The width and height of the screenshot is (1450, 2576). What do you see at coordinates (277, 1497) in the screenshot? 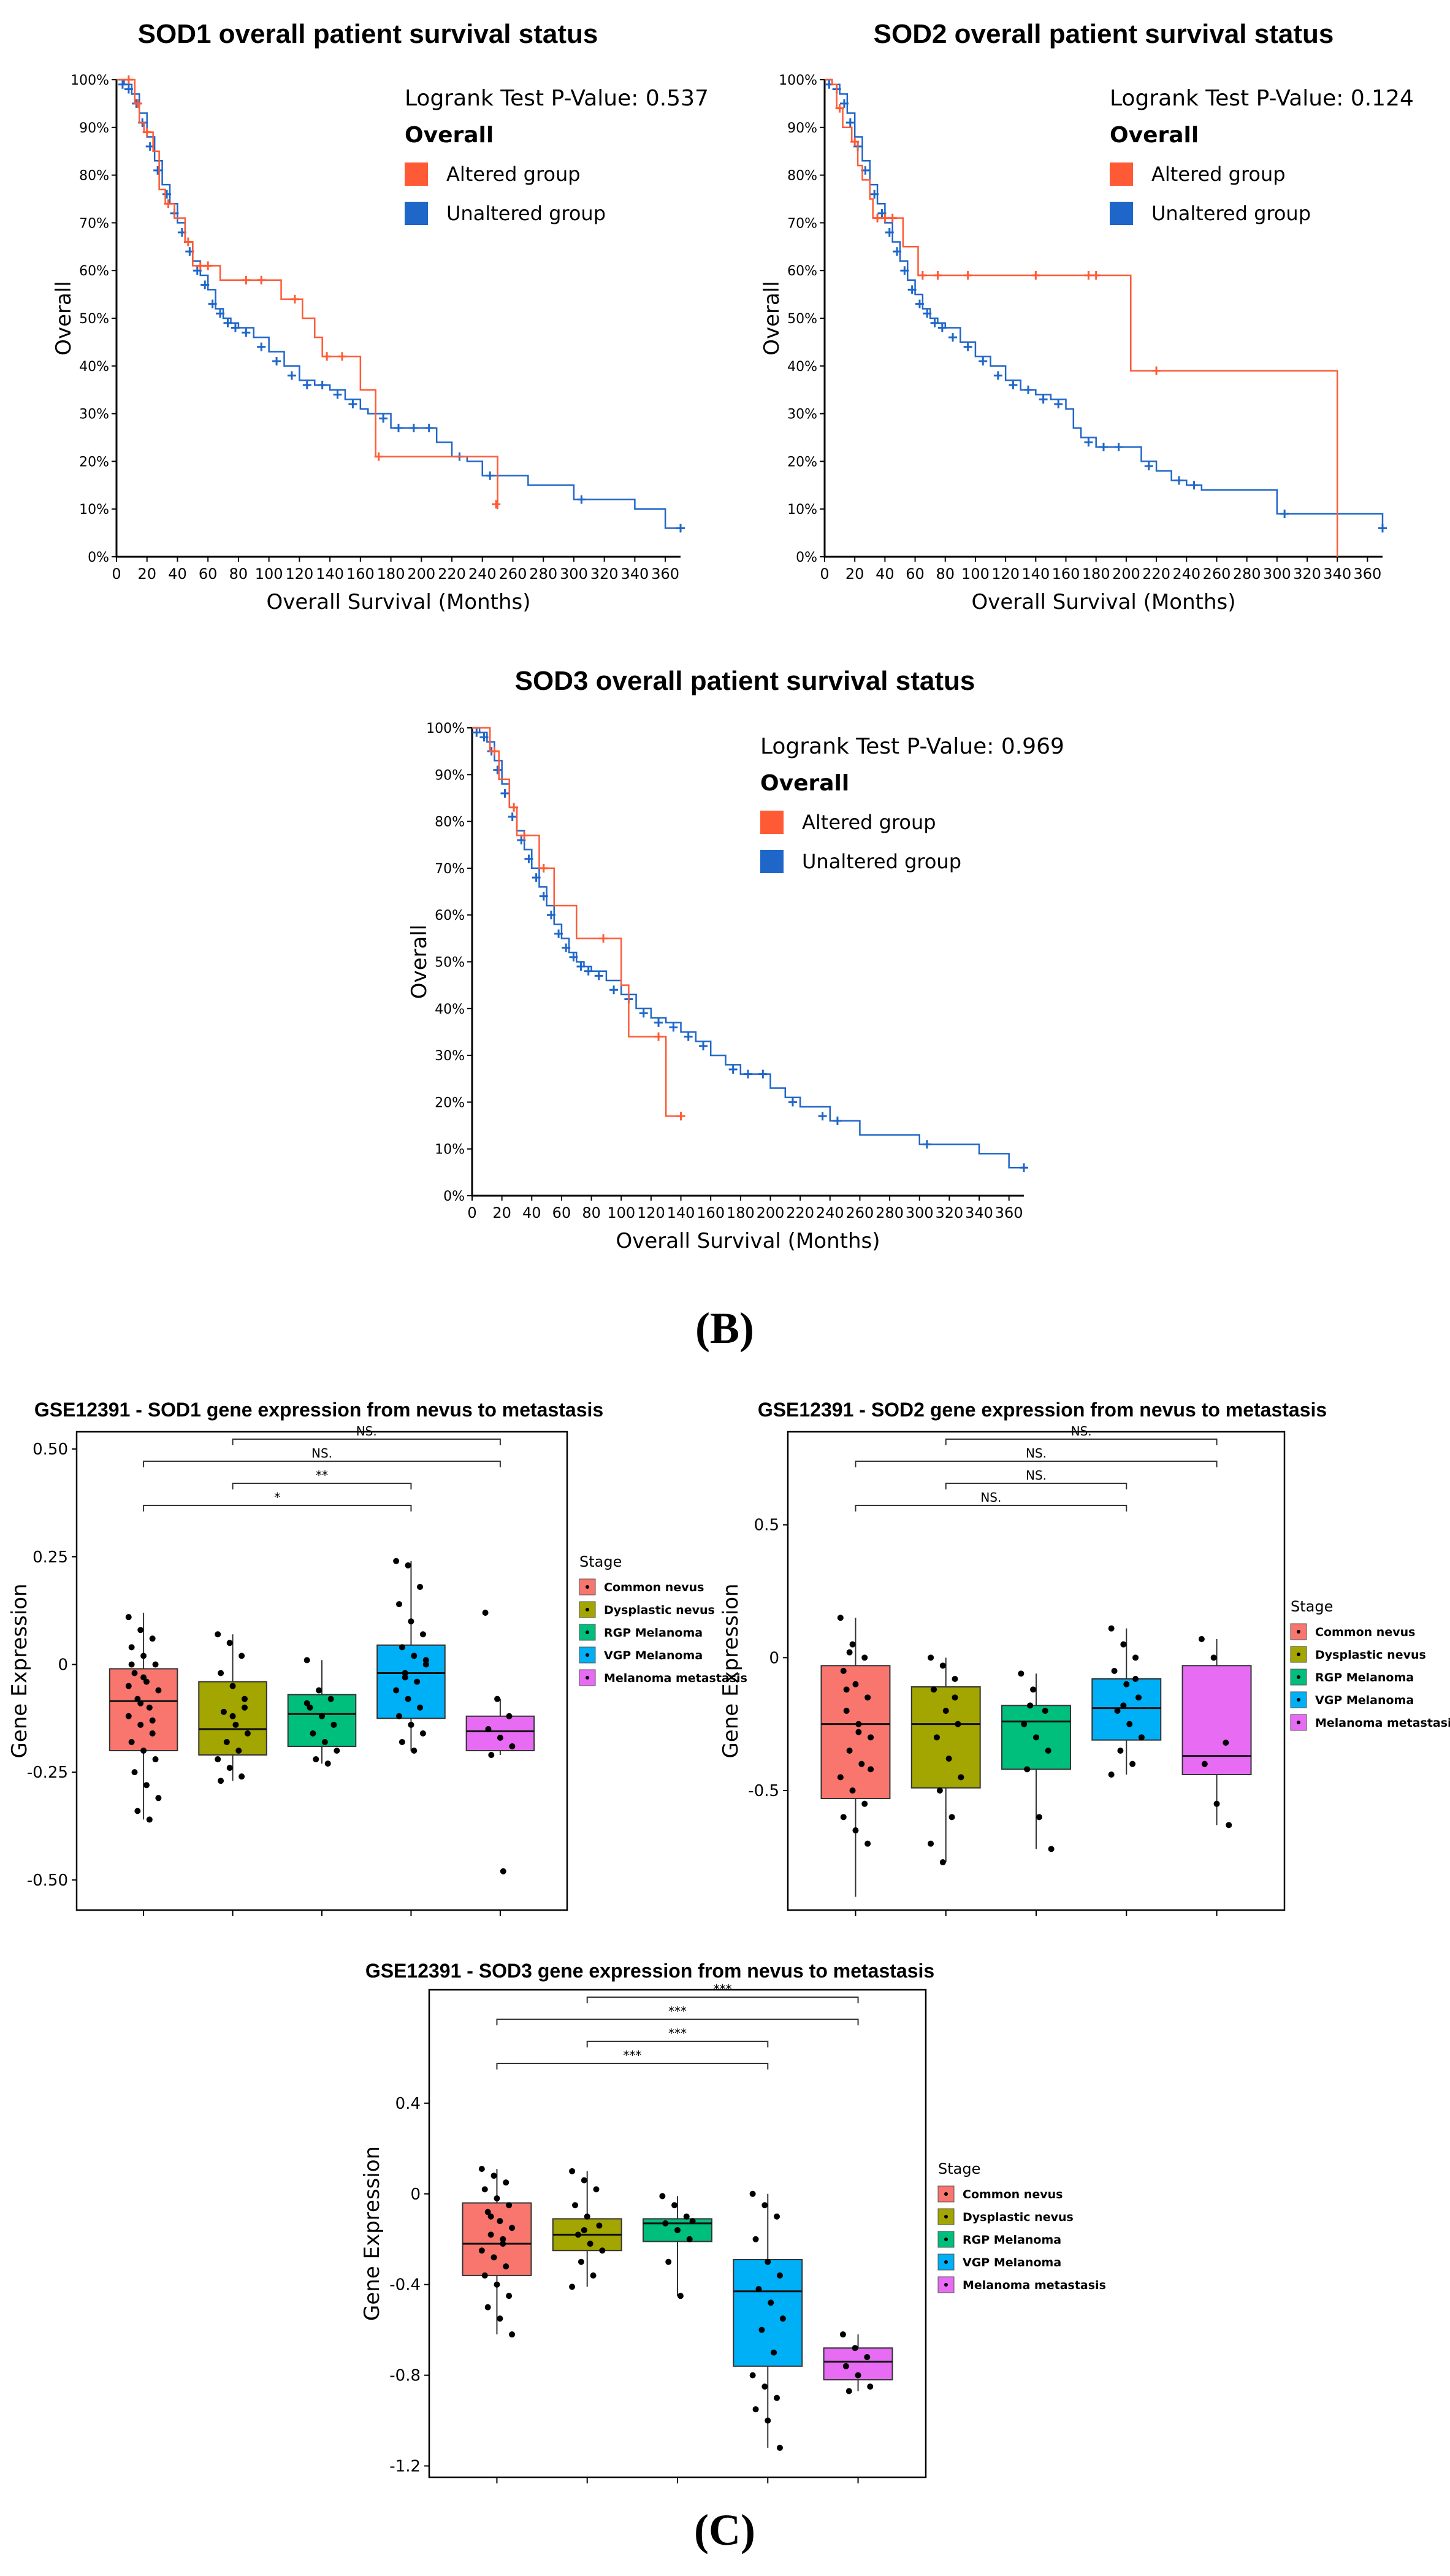
I see `sig-label: *` at bounding box center [277, 1497].